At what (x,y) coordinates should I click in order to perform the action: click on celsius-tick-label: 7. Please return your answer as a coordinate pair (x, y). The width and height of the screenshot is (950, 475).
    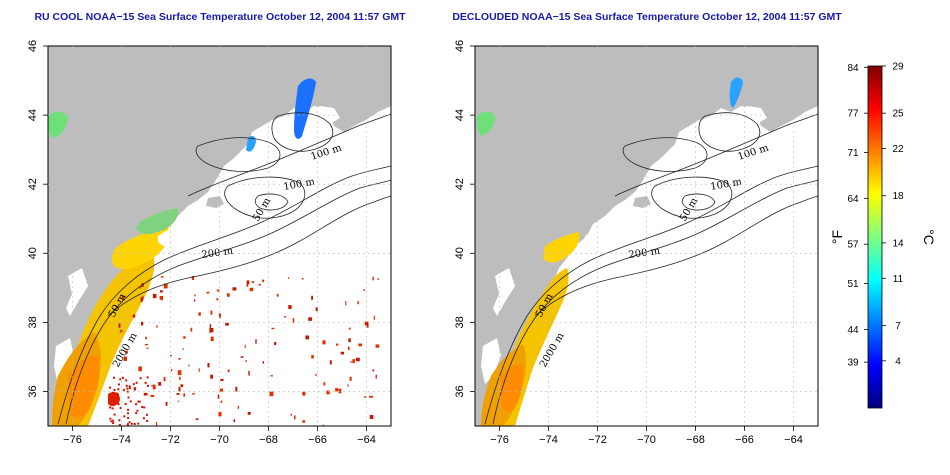
    Looking at the image, I should click on (898, 326).